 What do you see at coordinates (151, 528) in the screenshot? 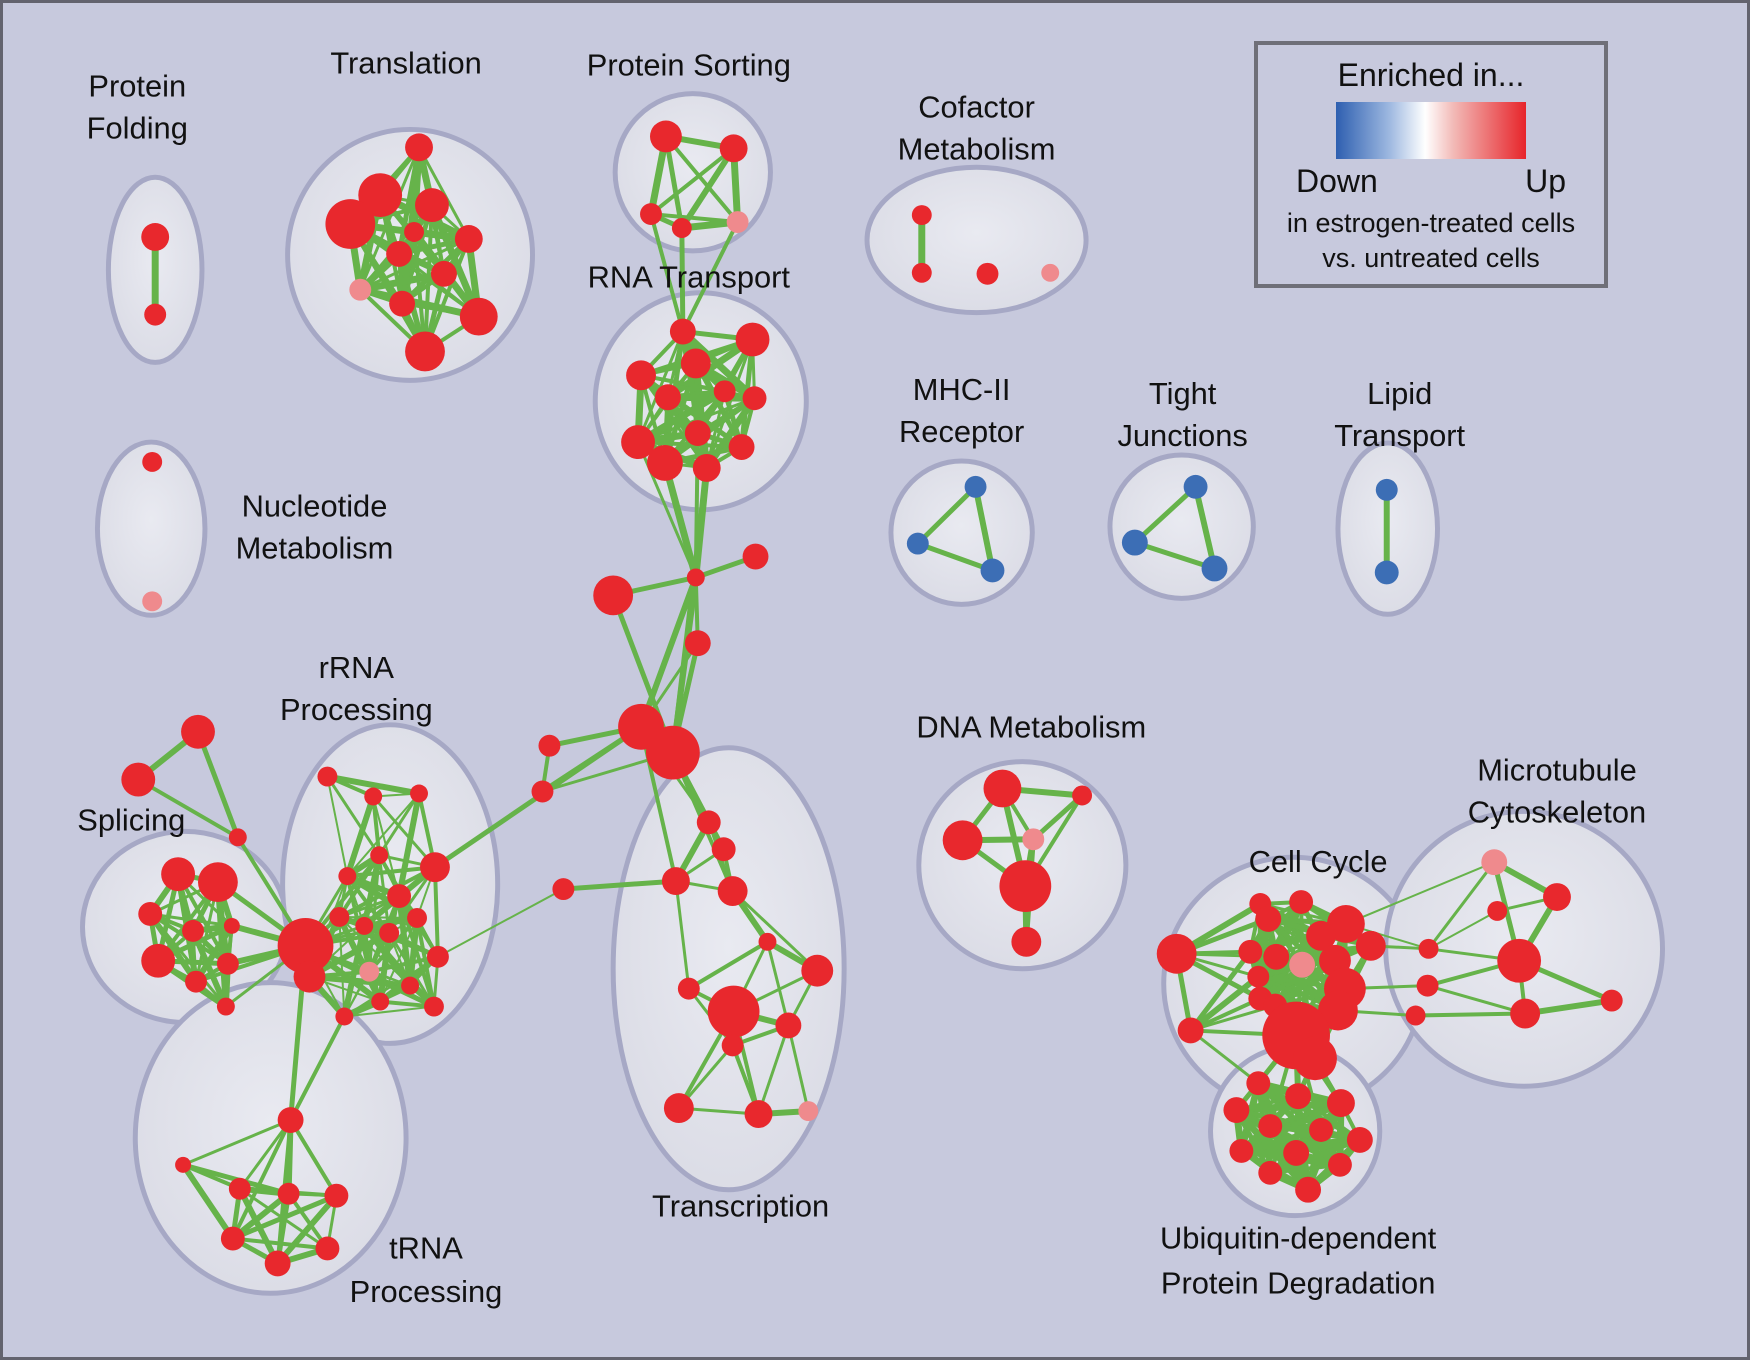
I see `cluster-ellipse-nucleotide-metabolism` at bounding box center [151, 528].